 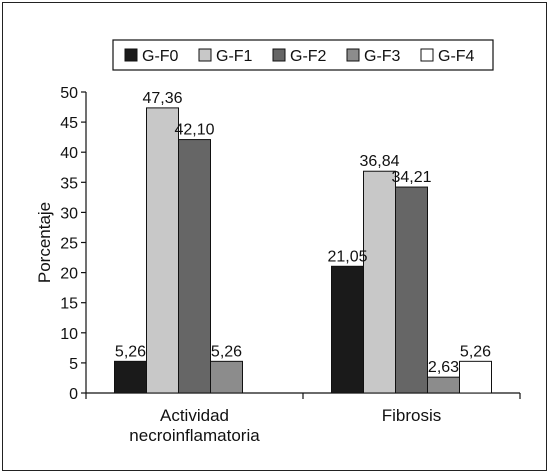 What do you see at coordinates (308, 56) in the screenshot?
I see `legend-label: G-F2` at bounding box center [308, 56].